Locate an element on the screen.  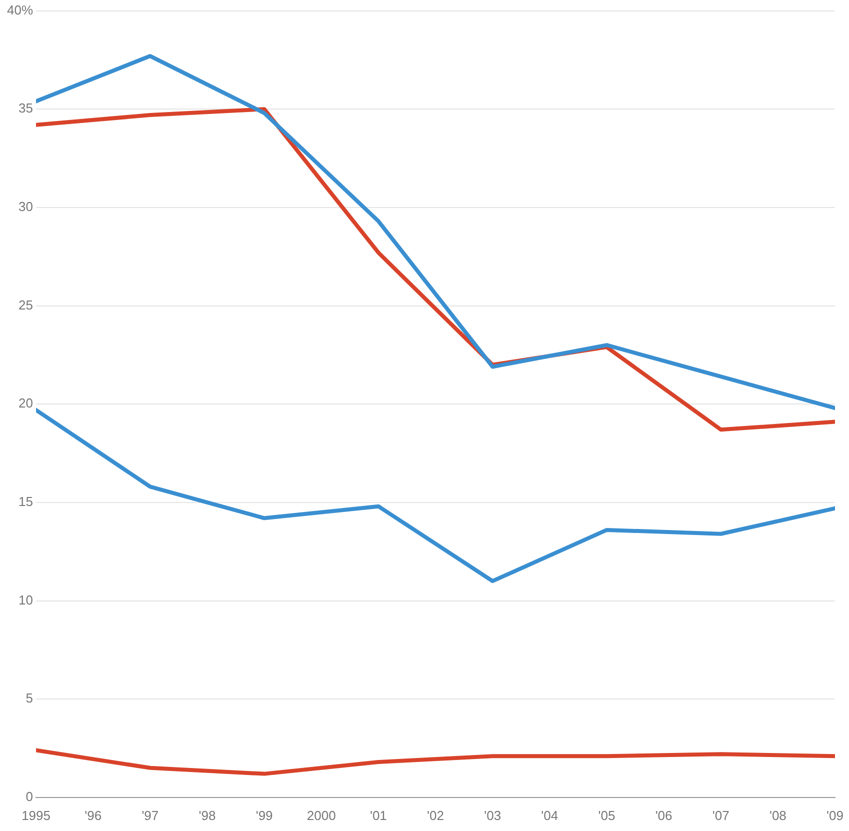
x-tick-label: '09 is located at coordinates (835, 815).